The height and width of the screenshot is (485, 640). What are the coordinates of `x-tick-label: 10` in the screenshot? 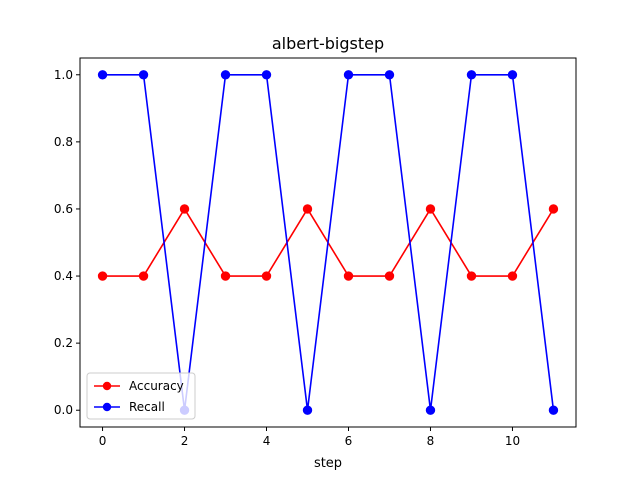 It's located at (512, 441).